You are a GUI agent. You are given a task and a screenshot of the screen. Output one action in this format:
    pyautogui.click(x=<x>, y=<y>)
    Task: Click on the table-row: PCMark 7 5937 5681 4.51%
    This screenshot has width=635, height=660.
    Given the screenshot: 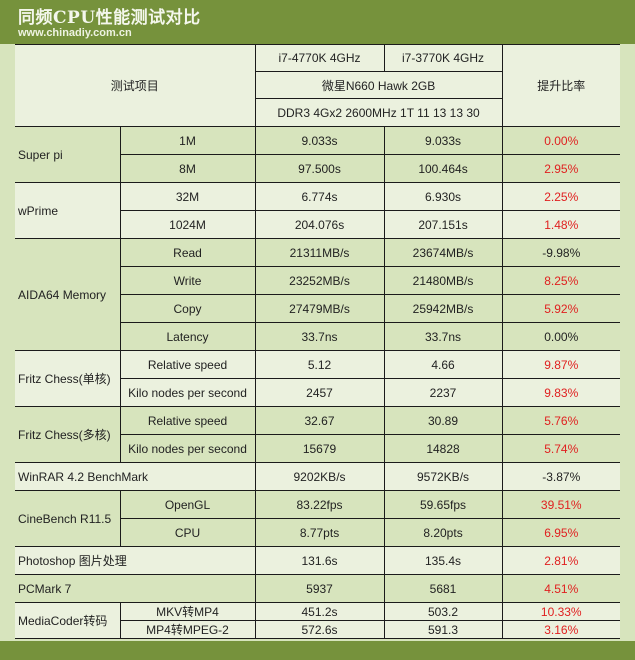 What is the action you would take?
    pyautogui.click(x=318, y=588)
    